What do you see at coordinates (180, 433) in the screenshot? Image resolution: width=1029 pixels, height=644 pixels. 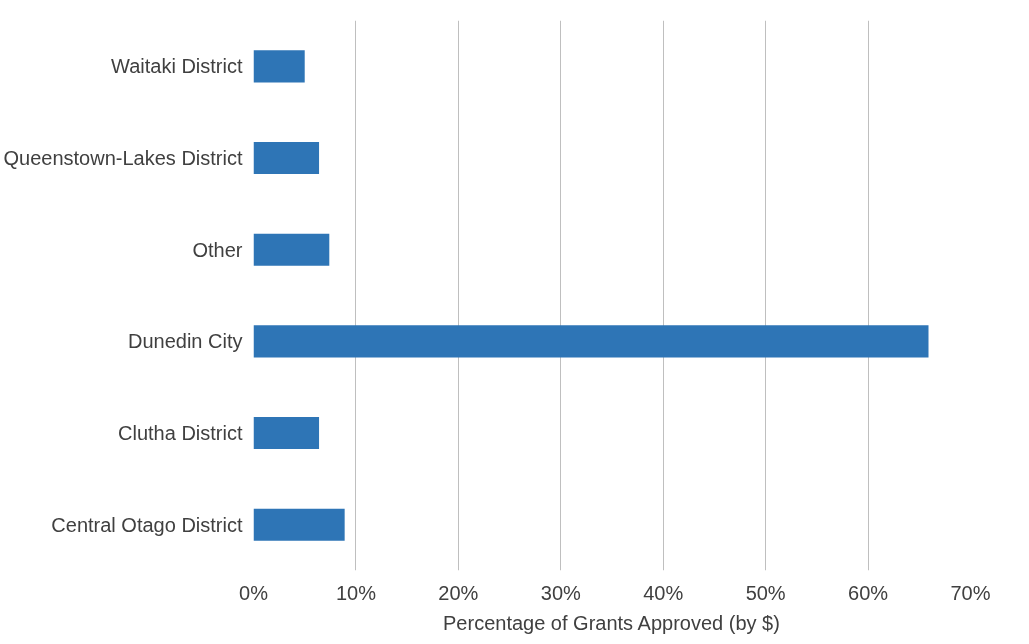 I see `y-tick-label: Clutha District` at bounding box center [180, 433].